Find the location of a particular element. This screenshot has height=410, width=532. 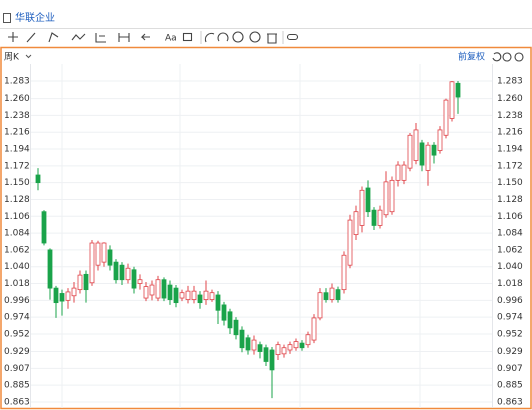

y-tick-label: 0.929 is located at coordinates (17, 352).